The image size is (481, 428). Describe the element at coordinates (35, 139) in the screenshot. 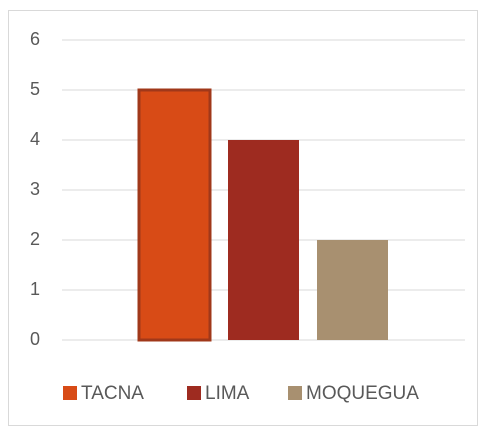

I see `y-tick-label: 4` at that location.